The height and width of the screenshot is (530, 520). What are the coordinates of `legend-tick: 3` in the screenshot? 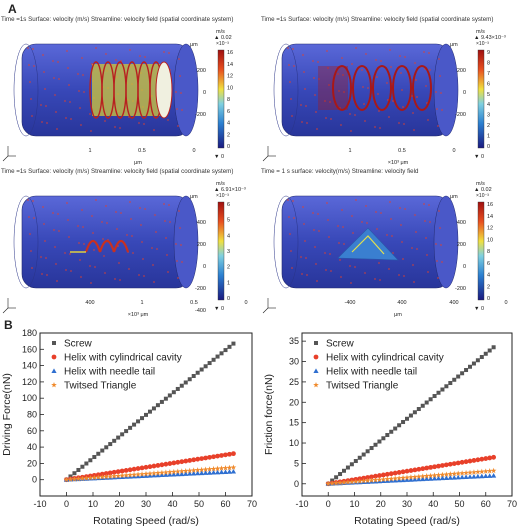 It's located at (488, 116).